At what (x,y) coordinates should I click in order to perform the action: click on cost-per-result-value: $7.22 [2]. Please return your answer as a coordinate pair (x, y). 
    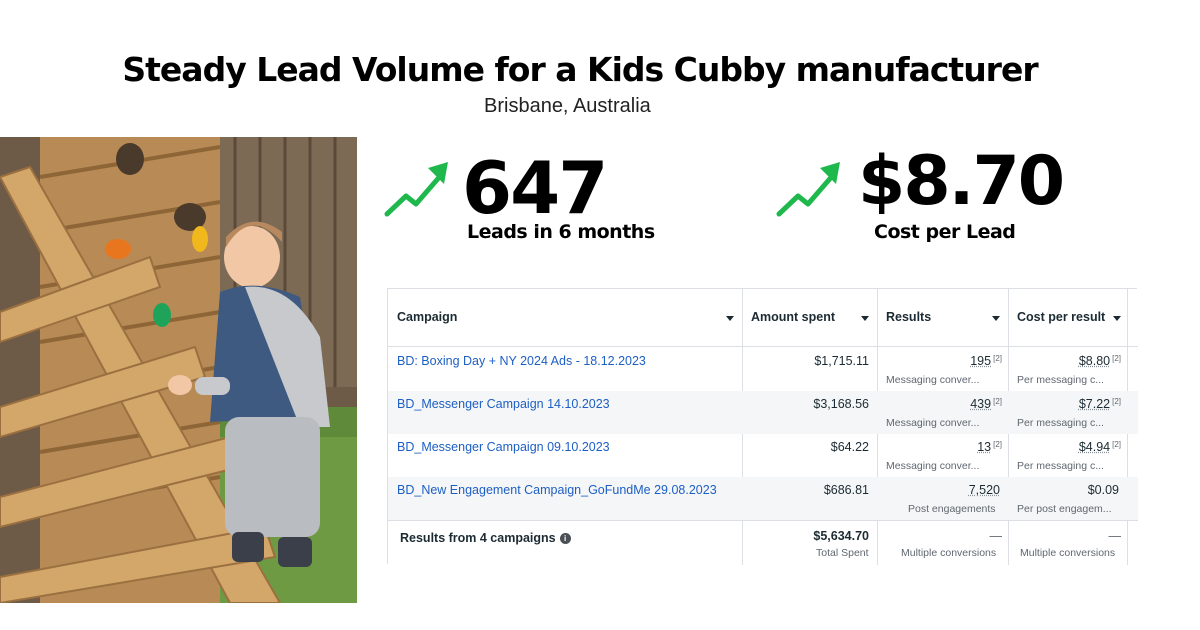
    Looking at the image, I should click on (1099, 404).